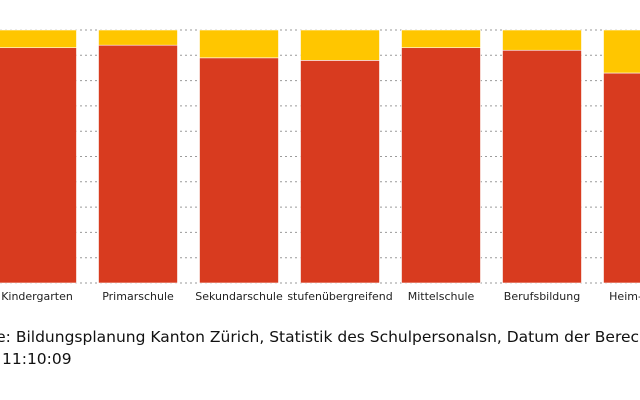  Describe the element at coordinates (37, 296) in the screenshot. I see `x-tick-label: Kindergarten` at that location.